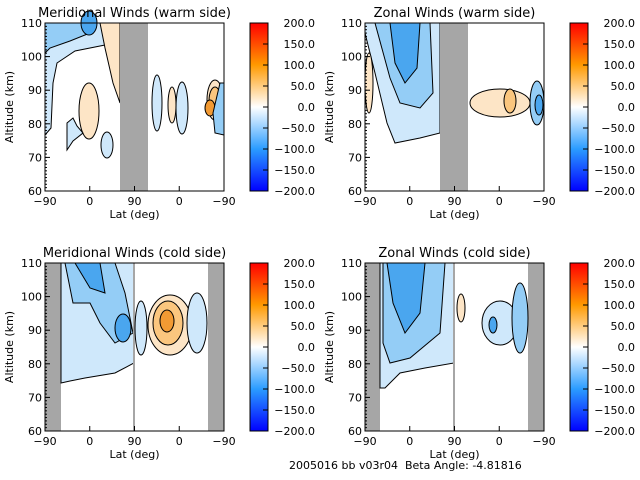  I want to click on panel-title: Meridional Winds (cold side), so click(134, 253).